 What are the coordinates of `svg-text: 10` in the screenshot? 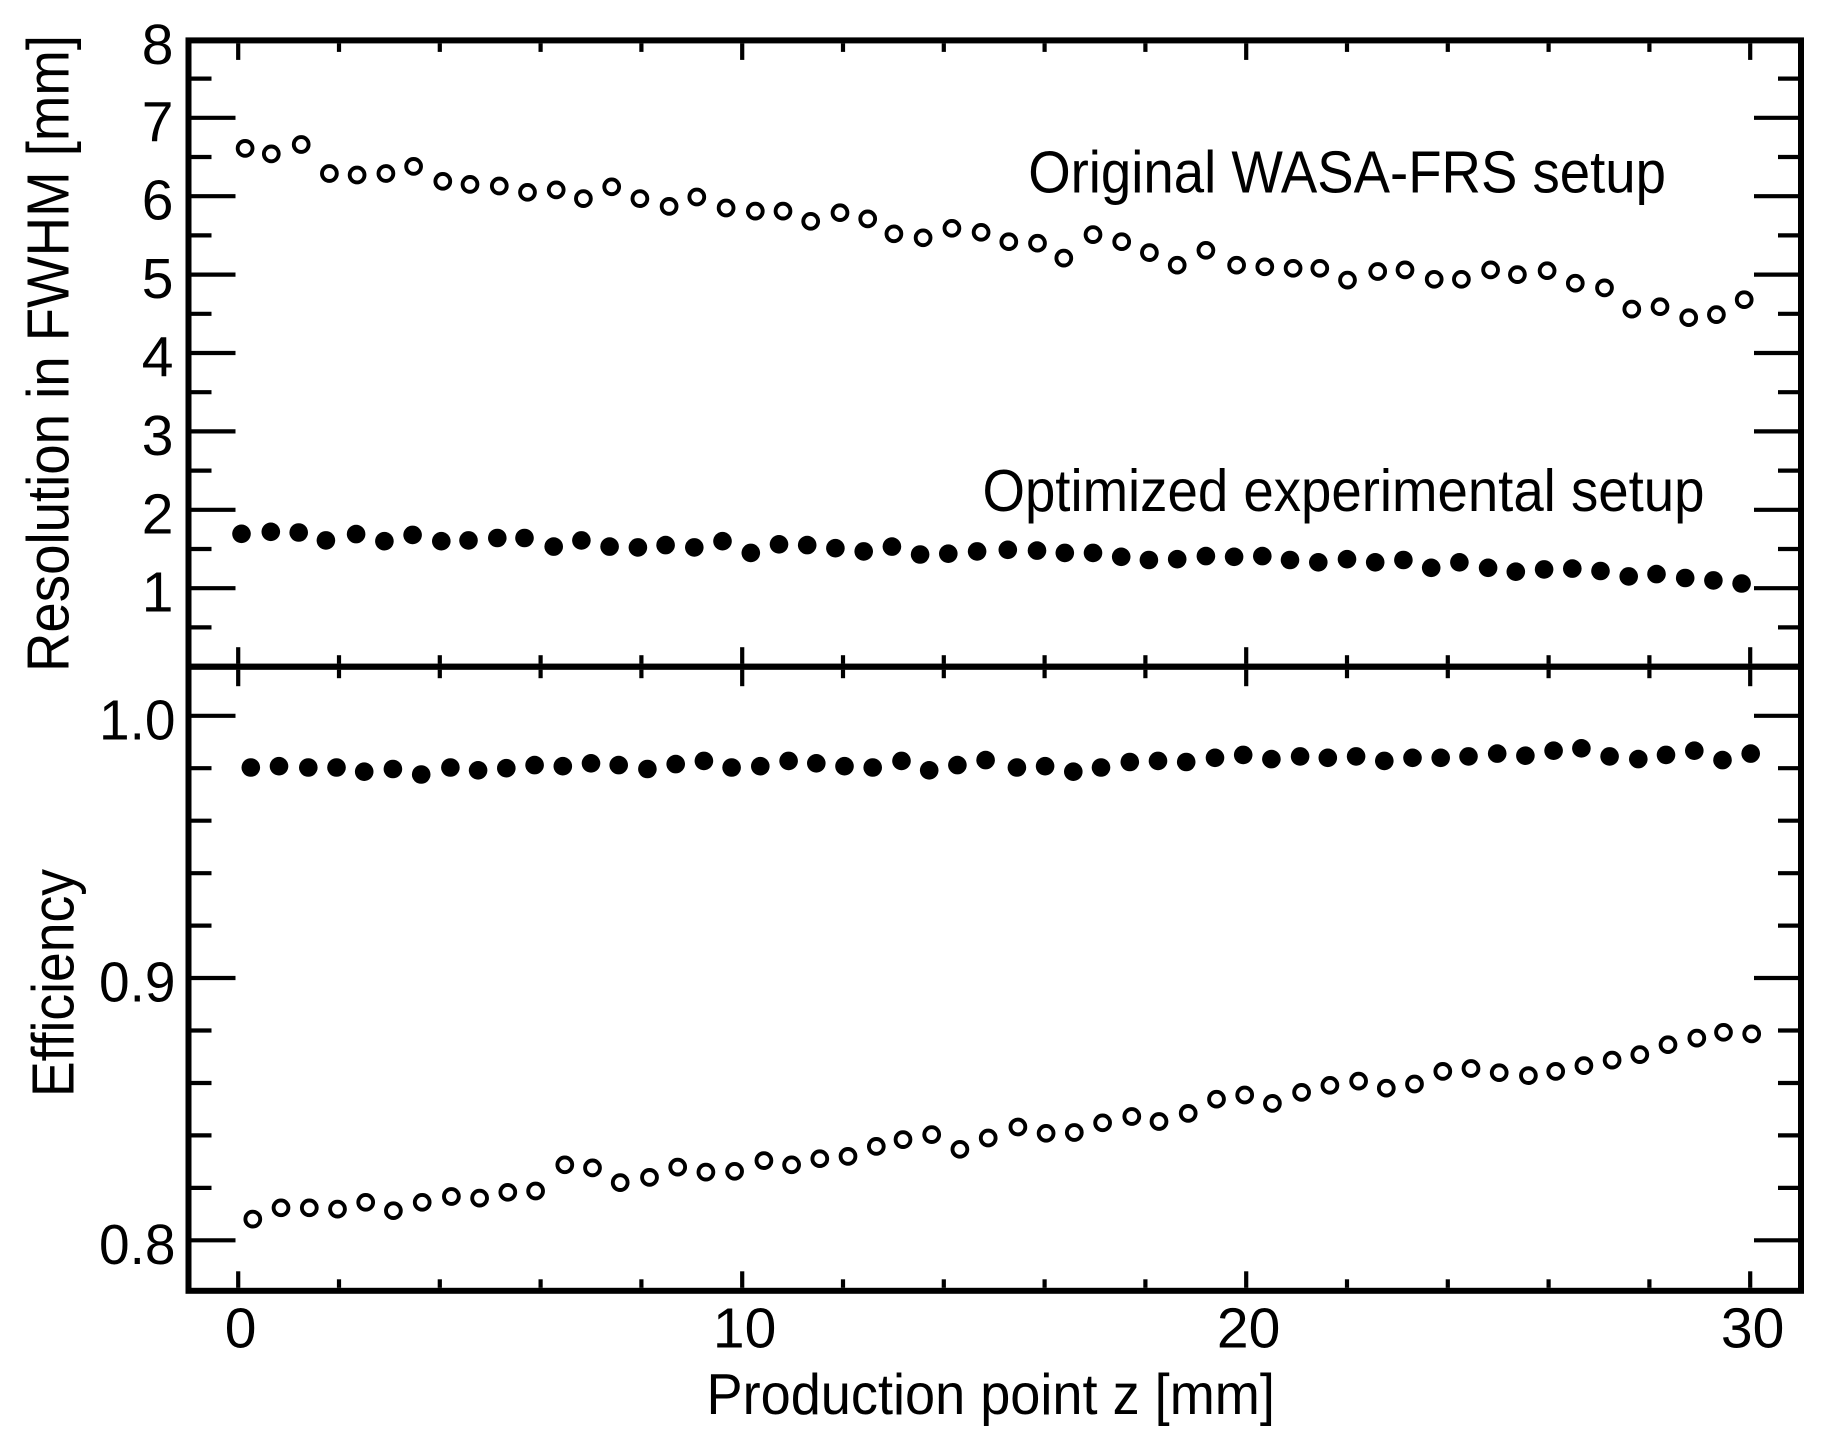 It's located at (744, 1329).